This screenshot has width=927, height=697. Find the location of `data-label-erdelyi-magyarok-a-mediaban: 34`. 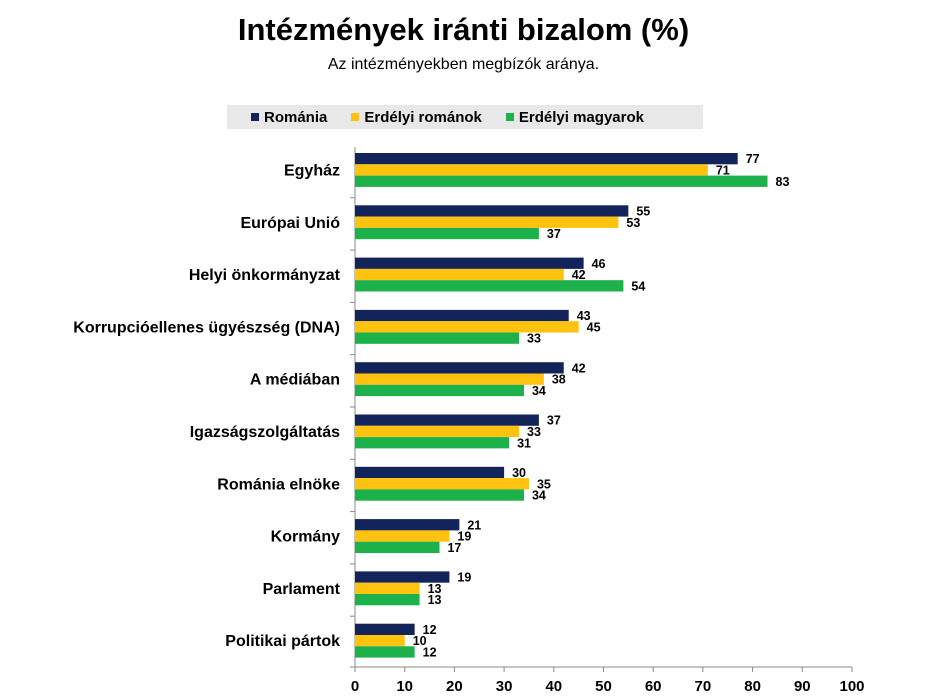

data-label-erdelyi-magyarok-a-mediaban: 34 is located at coordinates (539, 391).